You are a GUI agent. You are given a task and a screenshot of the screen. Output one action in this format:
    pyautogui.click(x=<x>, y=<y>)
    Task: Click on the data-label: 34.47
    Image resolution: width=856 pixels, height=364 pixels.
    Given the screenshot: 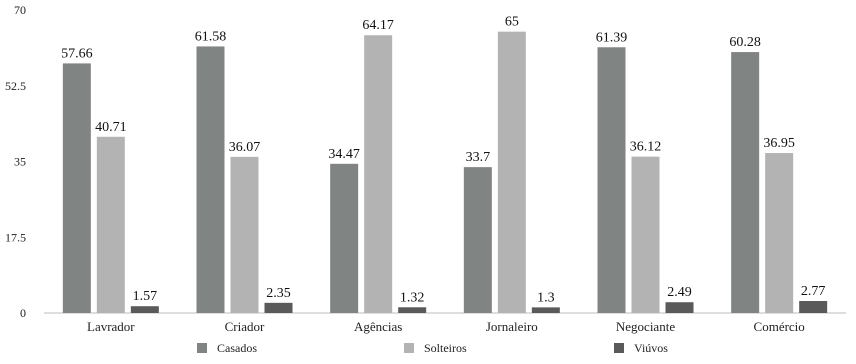 What is the action you would take?
    pyautogui.click(x=344, y=154)
    